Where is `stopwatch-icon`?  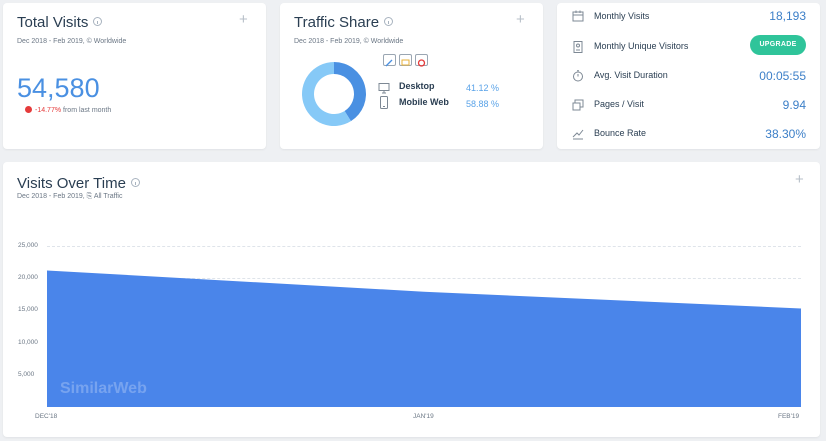 stopwatch-icon is located at coordinates (578, 76).